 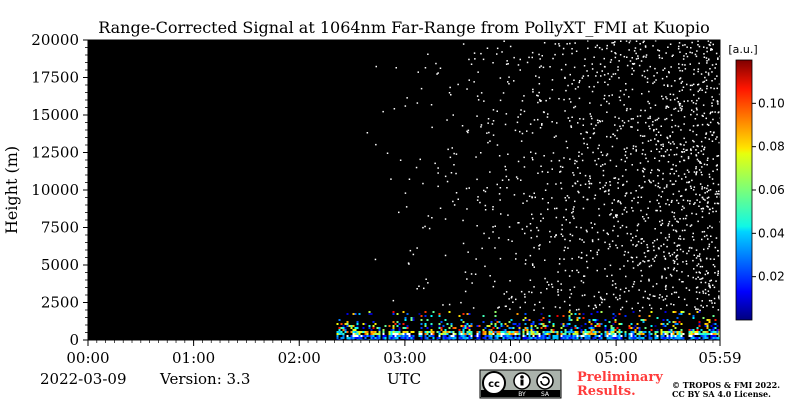 I want to click on y-axis: 0 2500 5000 7500 10000 12500 15000 17500 20000, so click(x=59, y=190).